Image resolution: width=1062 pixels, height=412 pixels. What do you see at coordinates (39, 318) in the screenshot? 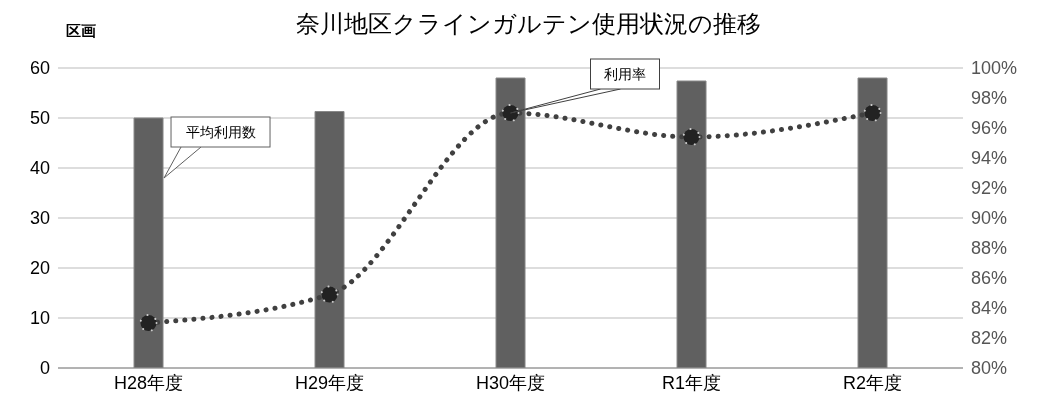
I see `y-tick-label: 10` at bounding box center [39, 318].